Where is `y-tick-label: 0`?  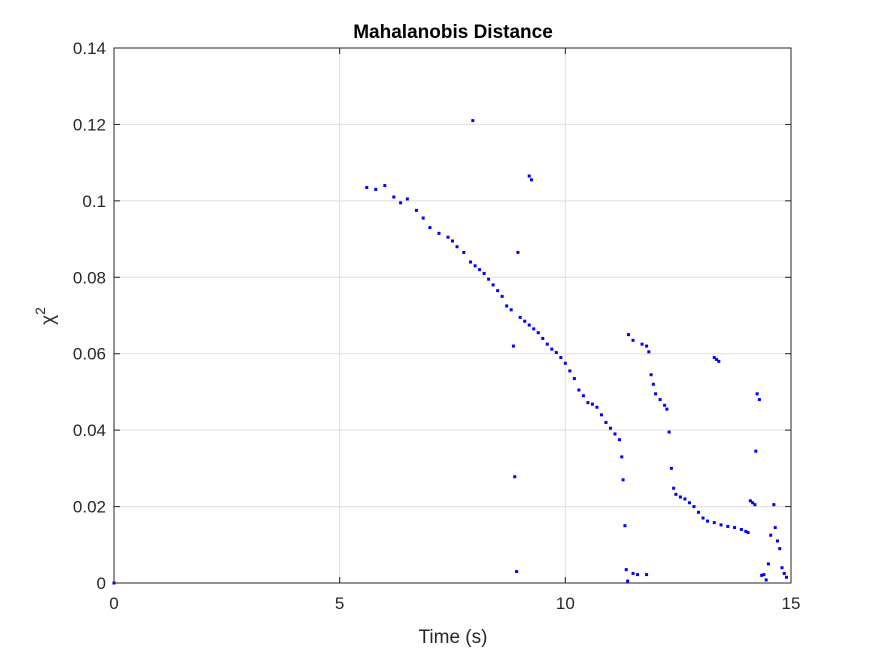 y-tick-label: 0 is located at coordinates (101, 583).